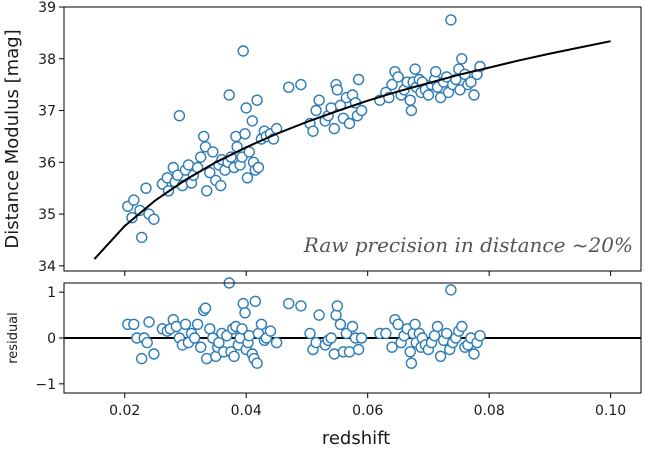  I want to click on y-tick-label: 35, so click(47, 215).